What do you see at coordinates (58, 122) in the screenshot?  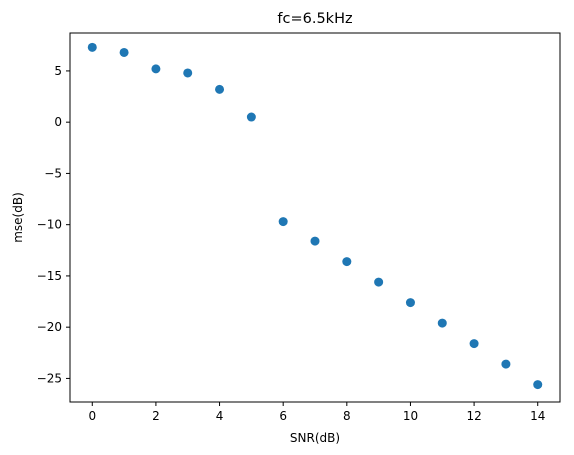 I see `y-tick-label: 0` at bounding box center [58, 122].